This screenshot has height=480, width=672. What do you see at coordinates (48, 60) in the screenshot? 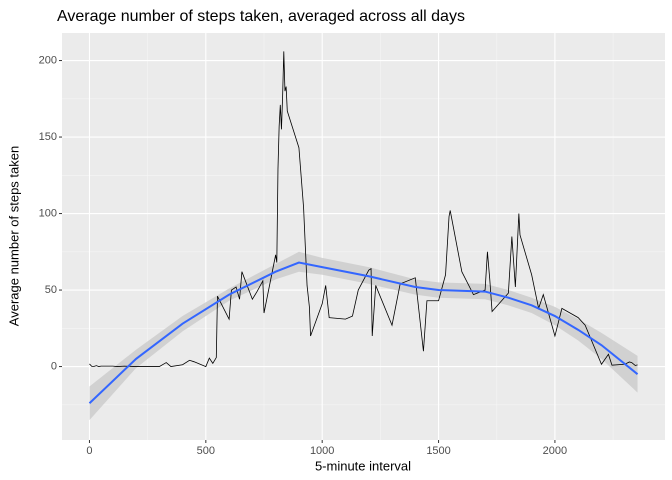
I see `y-tick-label: 200` at bounding box center [48, 60].